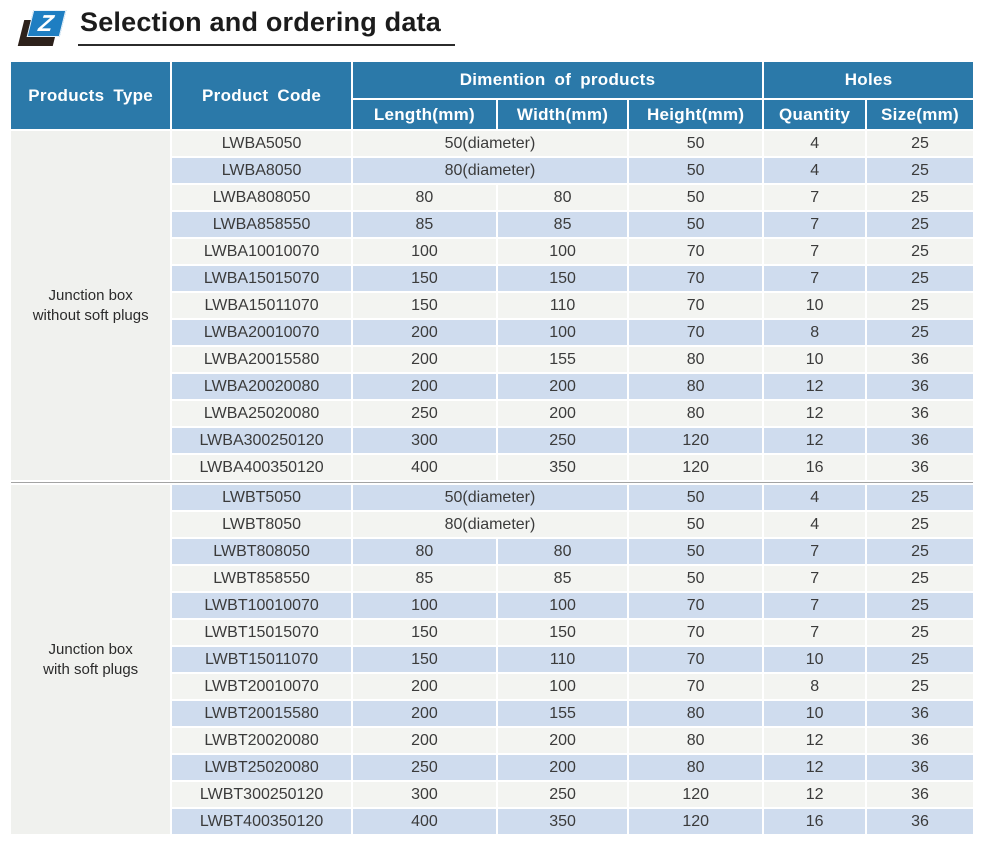 The height and width of the screenshot is (852, 989). What do you see at coordinates (91, 669) in the screenshot?
I see `products-type-line2: with soft plugs` at bounding box center [91, 669].